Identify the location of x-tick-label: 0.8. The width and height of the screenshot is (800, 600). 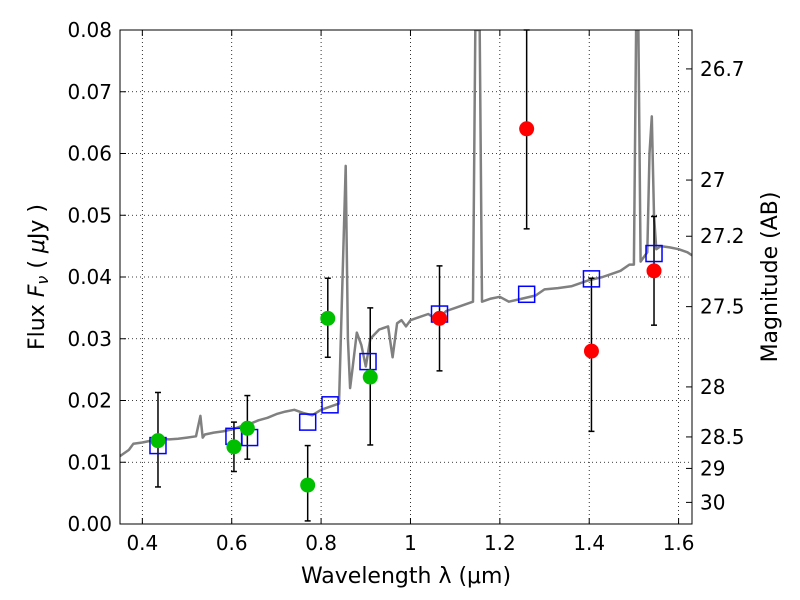
(321, 543).